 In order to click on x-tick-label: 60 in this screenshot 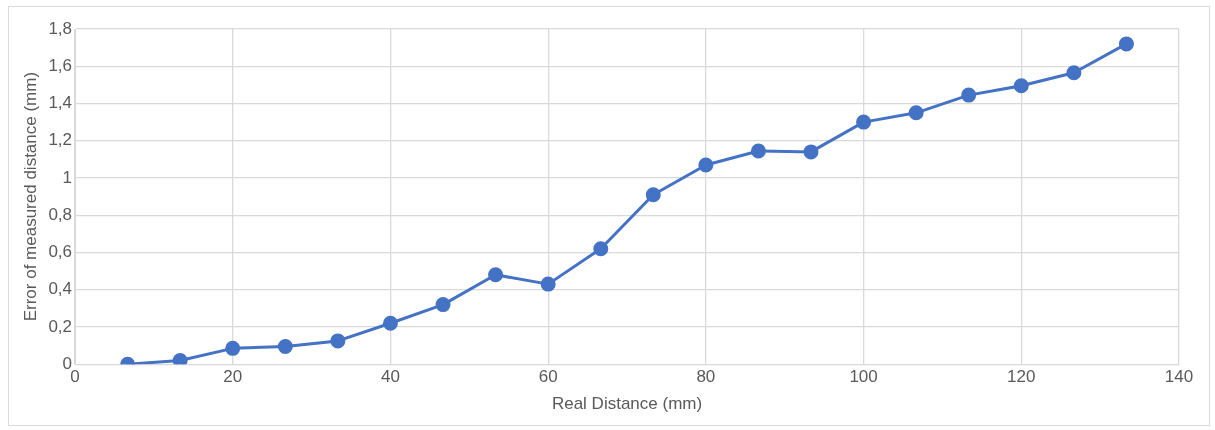, I will do `click(548, 377)`.